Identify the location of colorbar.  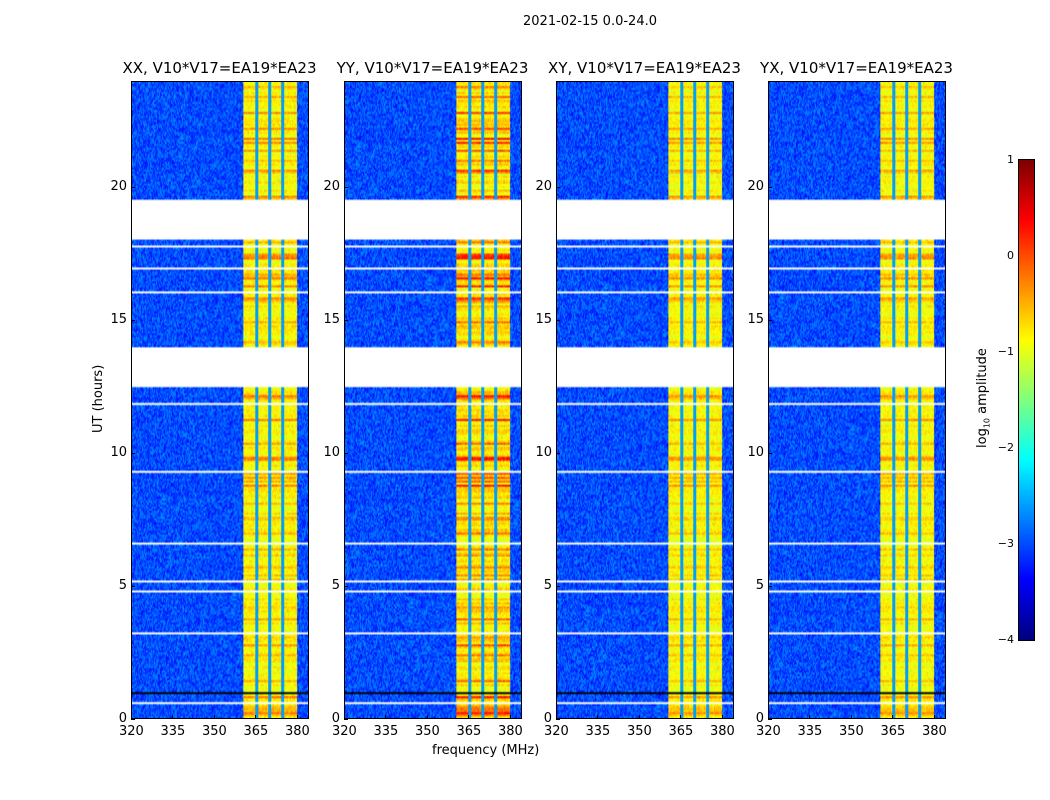
(1026, 400).